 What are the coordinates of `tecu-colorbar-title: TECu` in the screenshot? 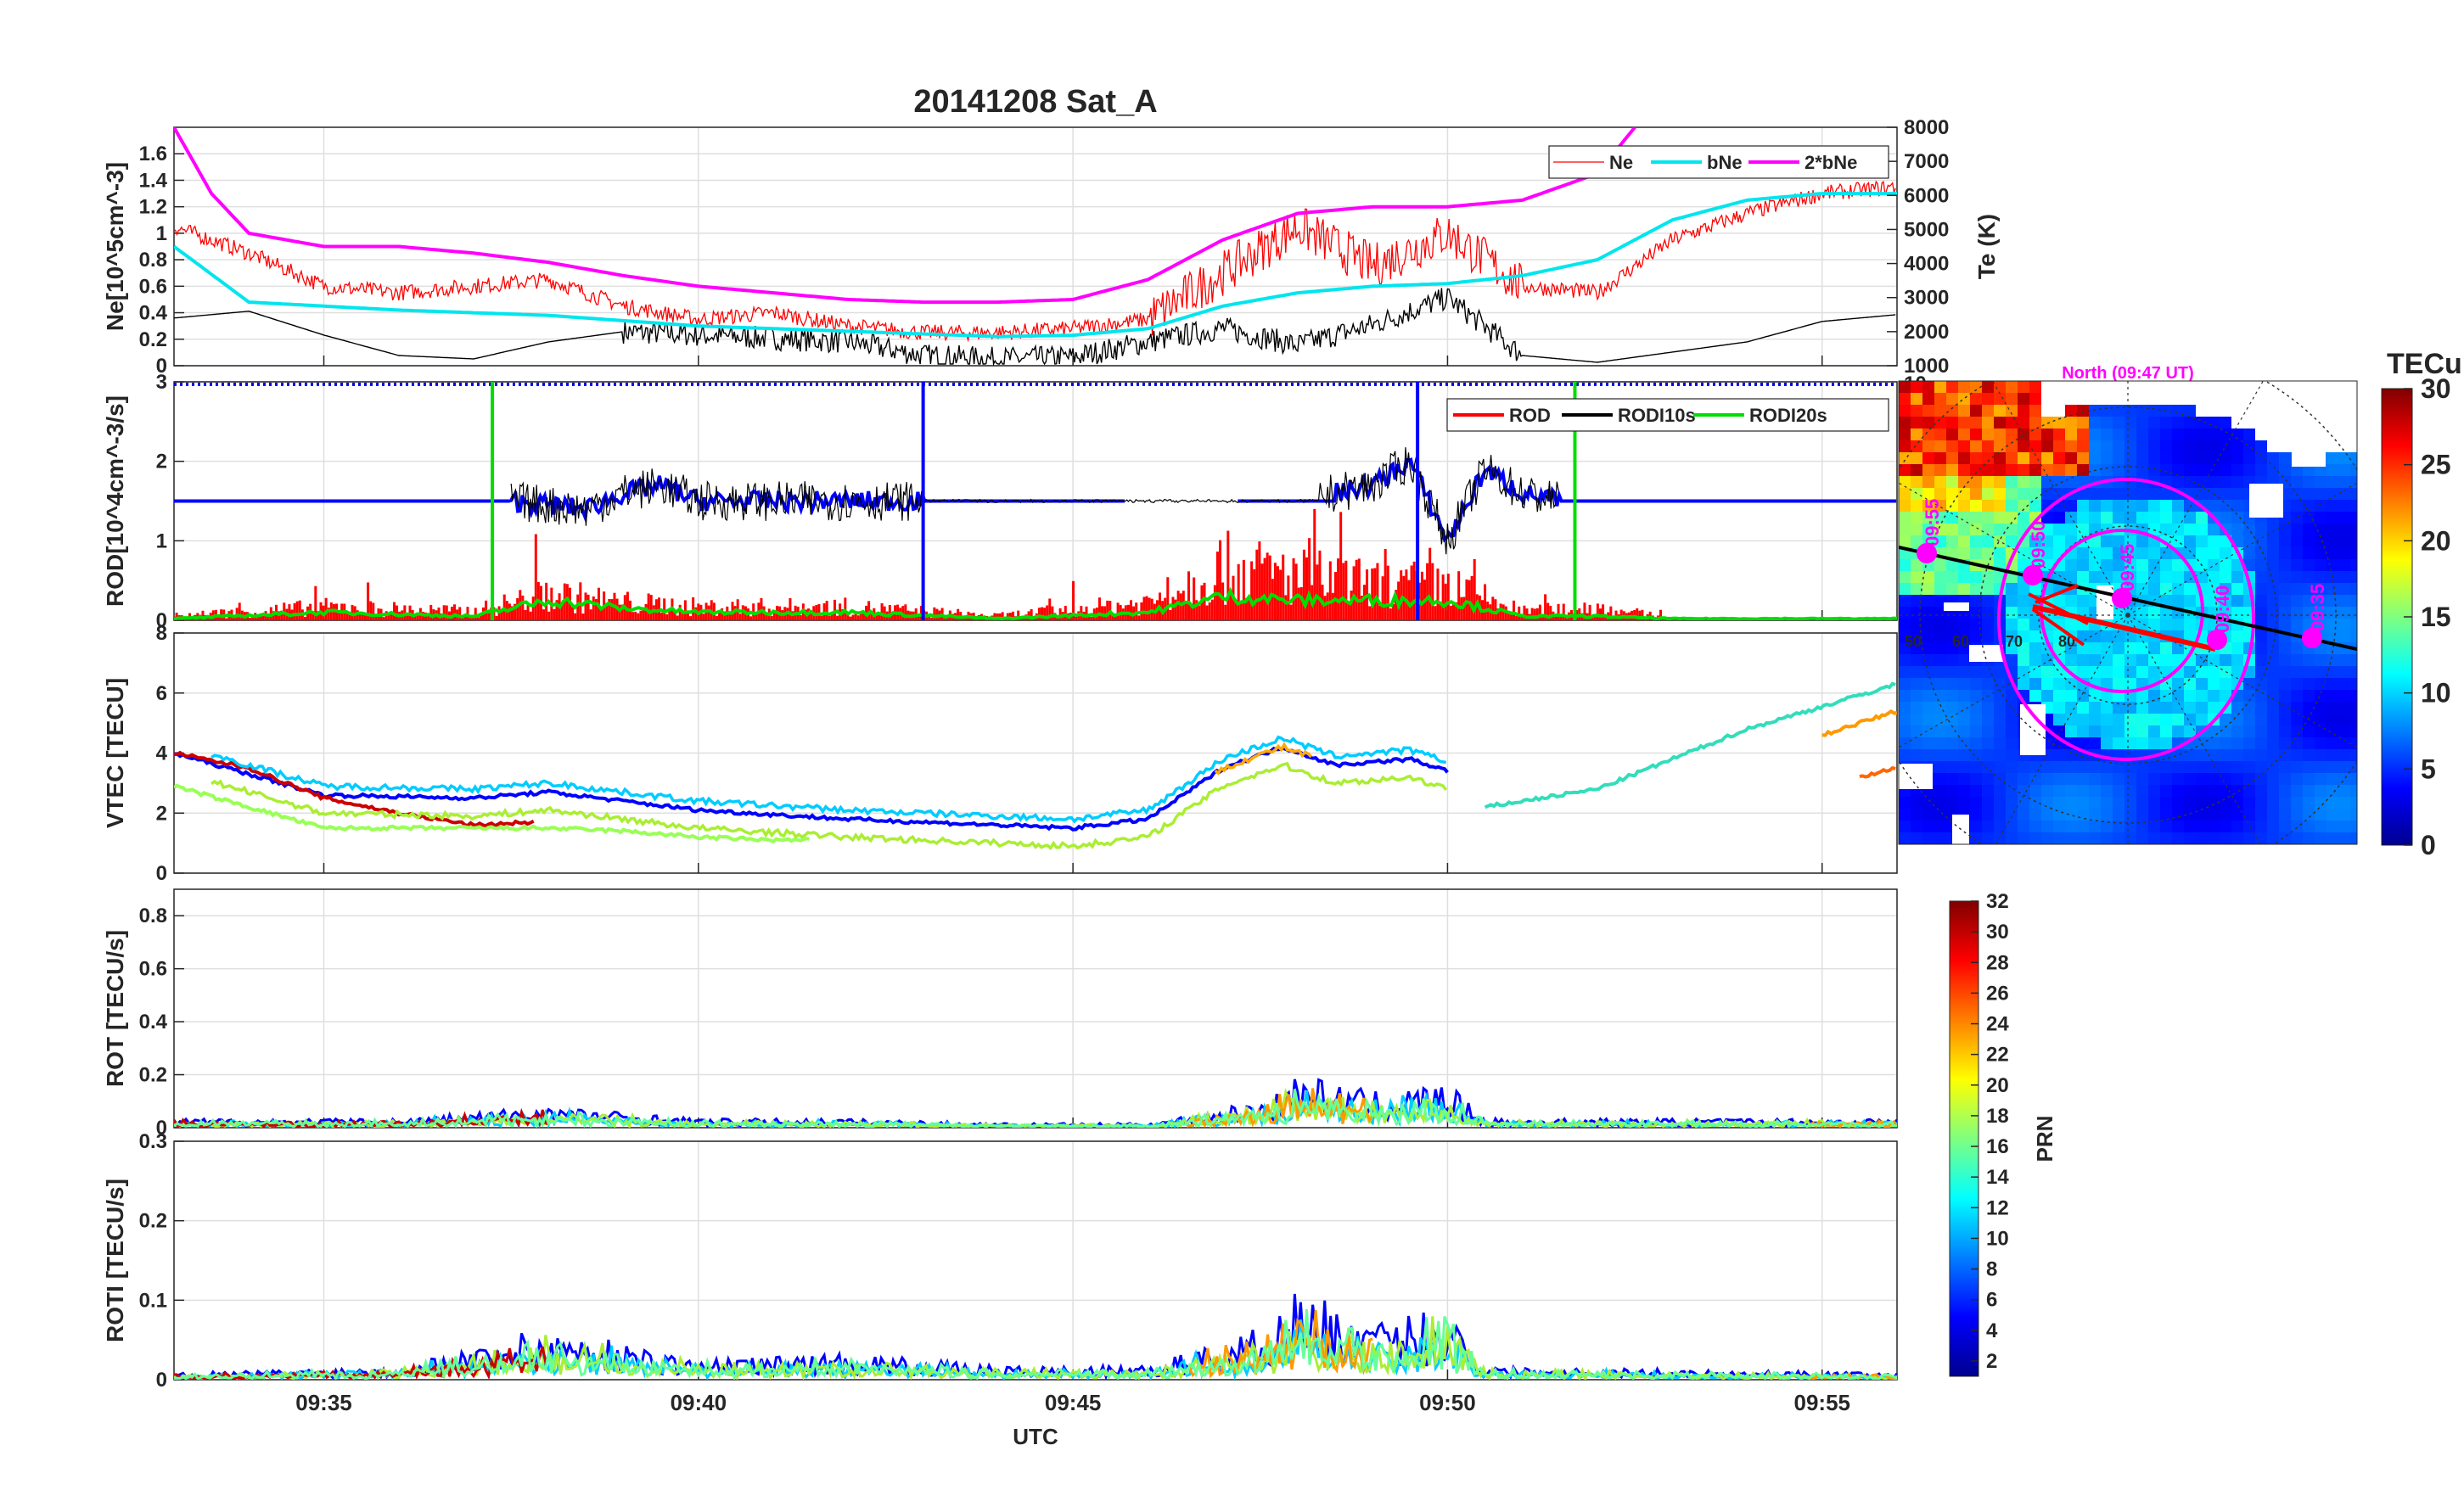 It's located at (2425, 364).